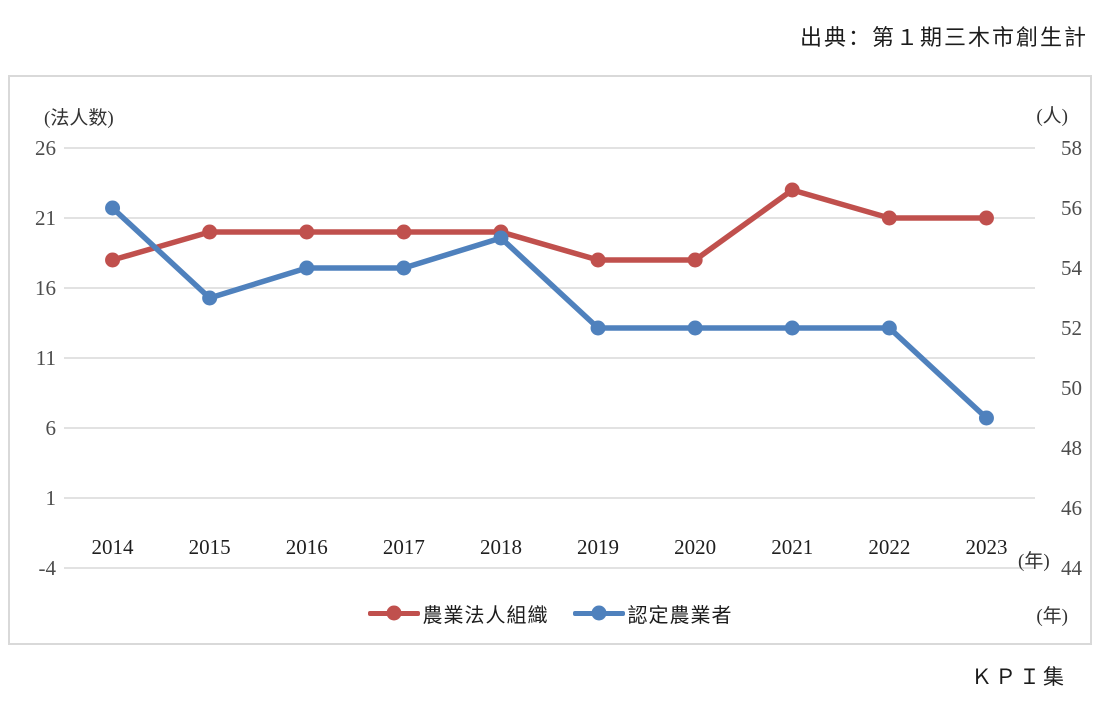  I want to click on legend-dot-marker-blue-icon, so click(598, 613).